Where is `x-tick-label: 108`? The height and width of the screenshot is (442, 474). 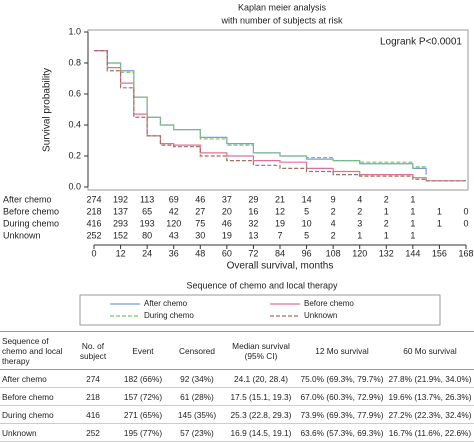
x-tick-label: 108 is located at coordinates (333, 253).